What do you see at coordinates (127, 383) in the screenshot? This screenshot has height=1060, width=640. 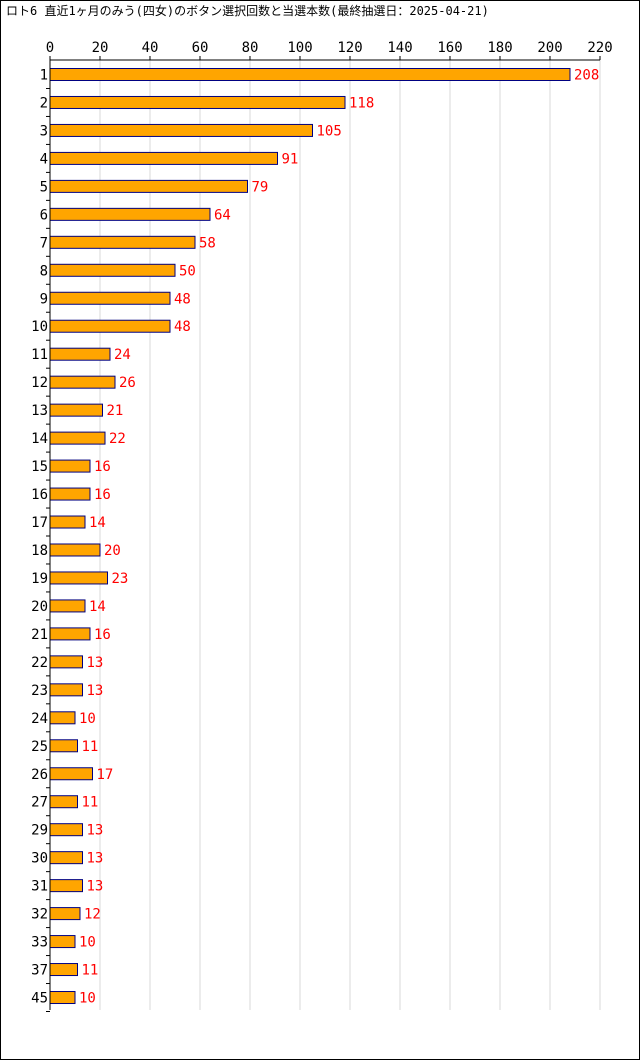 I see `value-label: 26` at bounding box center [127, 383].